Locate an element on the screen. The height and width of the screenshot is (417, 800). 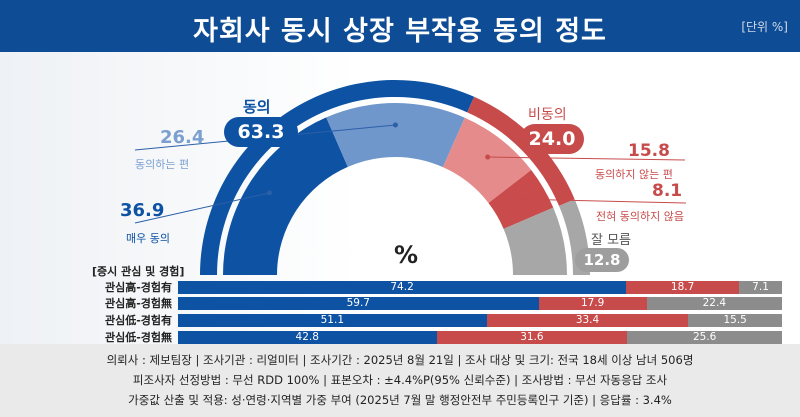
seg-disagree: 33.4 is located at coordinates (587, 320).